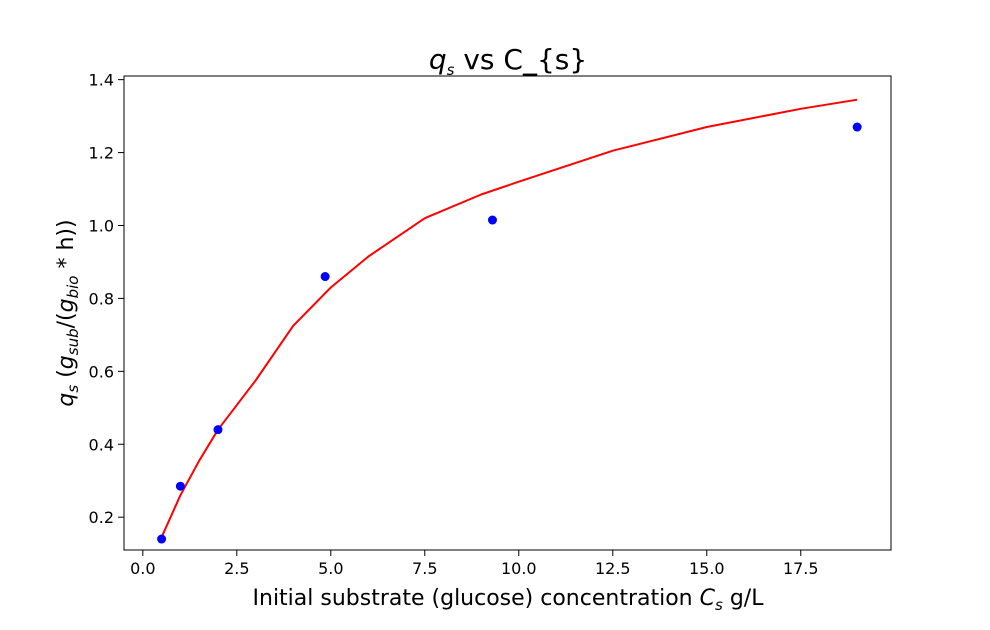  What do you see at coordinates (330, 568) in the screenshot?
I see `x-tick-label: 5.0` at bounding box center [330, 568].